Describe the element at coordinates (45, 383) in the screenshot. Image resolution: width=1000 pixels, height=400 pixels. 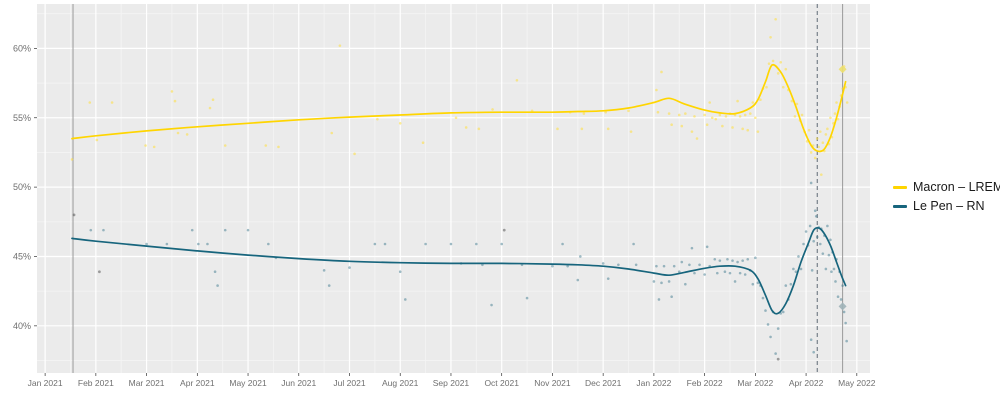
I see `x-tick-label: Jan 2021` at that location.